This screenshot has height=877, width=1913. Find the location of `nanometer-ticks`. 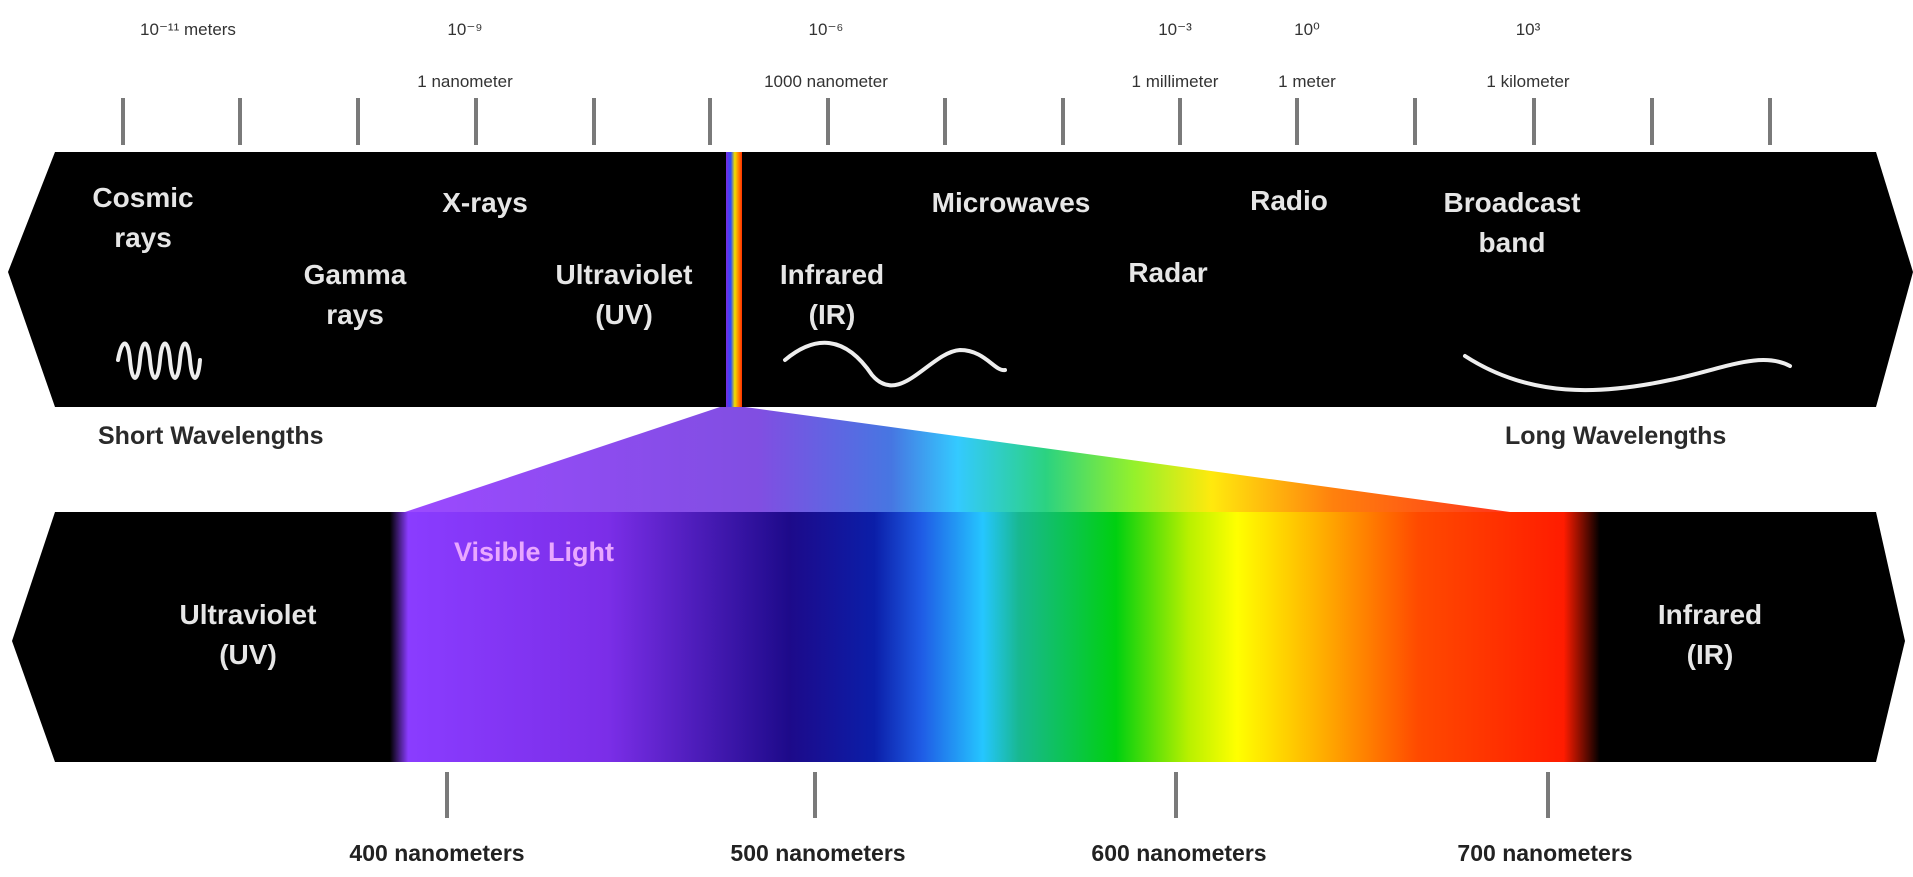

nanometer-ticks is located at coordinates (997, 795).